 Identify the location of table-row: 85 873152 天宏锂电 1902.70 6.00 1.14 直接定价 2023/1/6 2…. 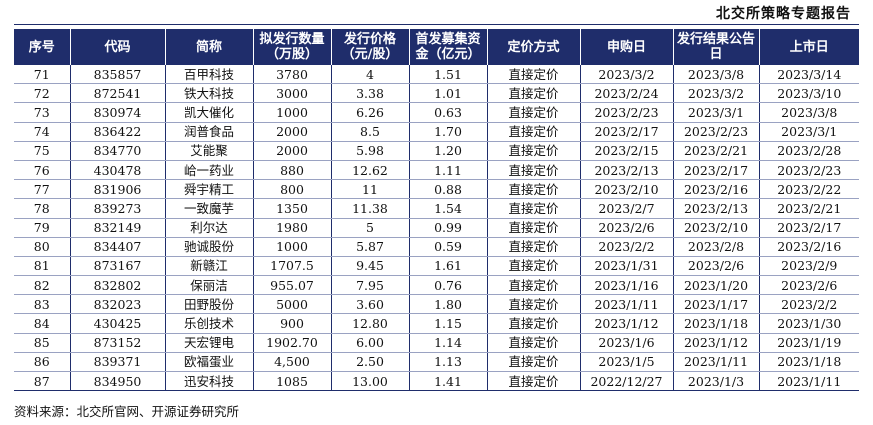
(436, 343).